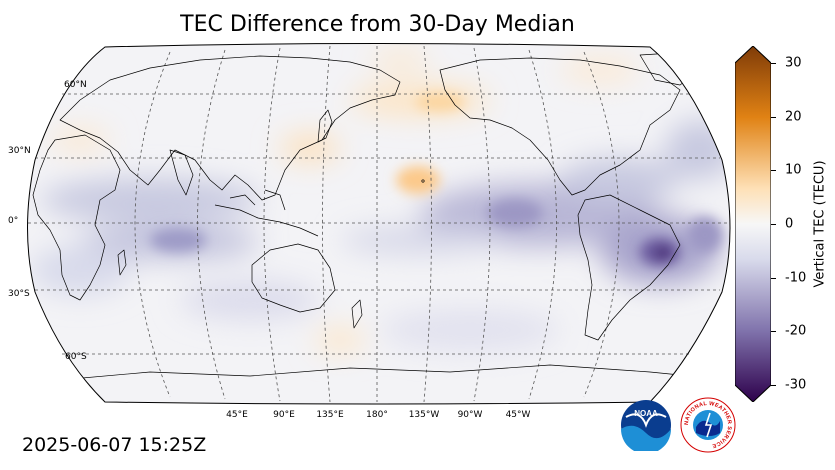 The width and height of the screenshot is (835, 470). I want to click on colorbar-tick: -30, so click(796, 385).